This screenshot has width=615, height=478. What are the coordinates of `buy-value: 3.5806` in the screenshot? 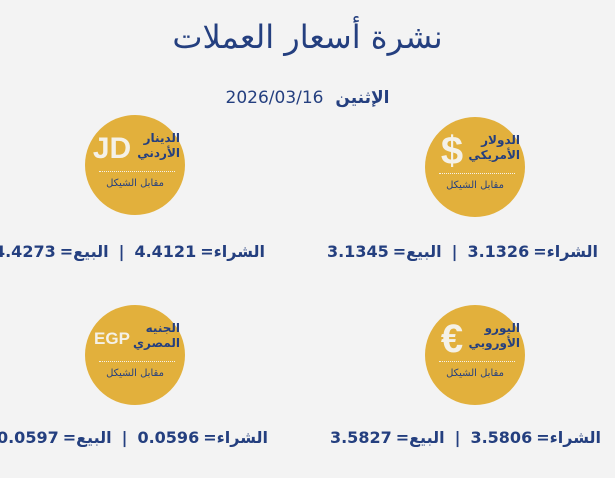 It's located at (501, 437).